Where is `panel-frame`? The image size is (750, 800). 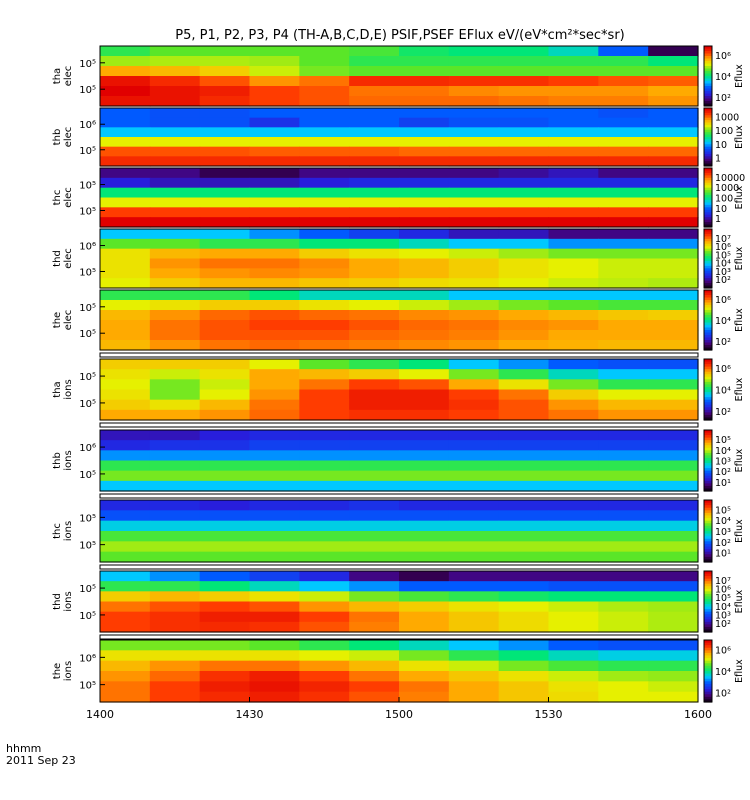
panel-frame is located at coordinates (399, 601).